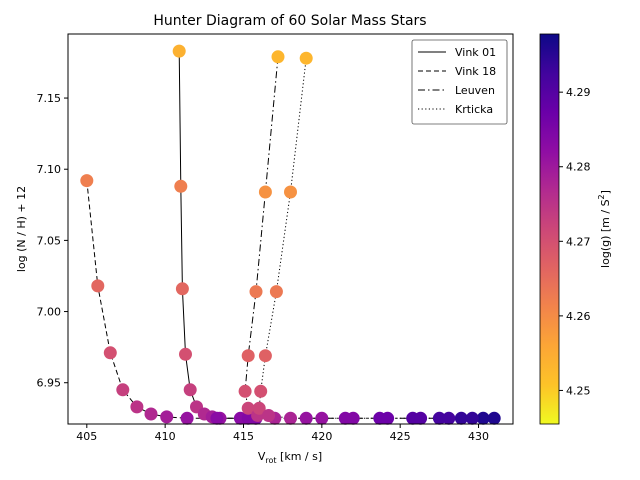 This screenshot has width=640, height=480. What do you see at coordinates (578, 390) in the screenshot?
I see `colorbar-tick-label: 4.25` at bounding box center [578, 390].